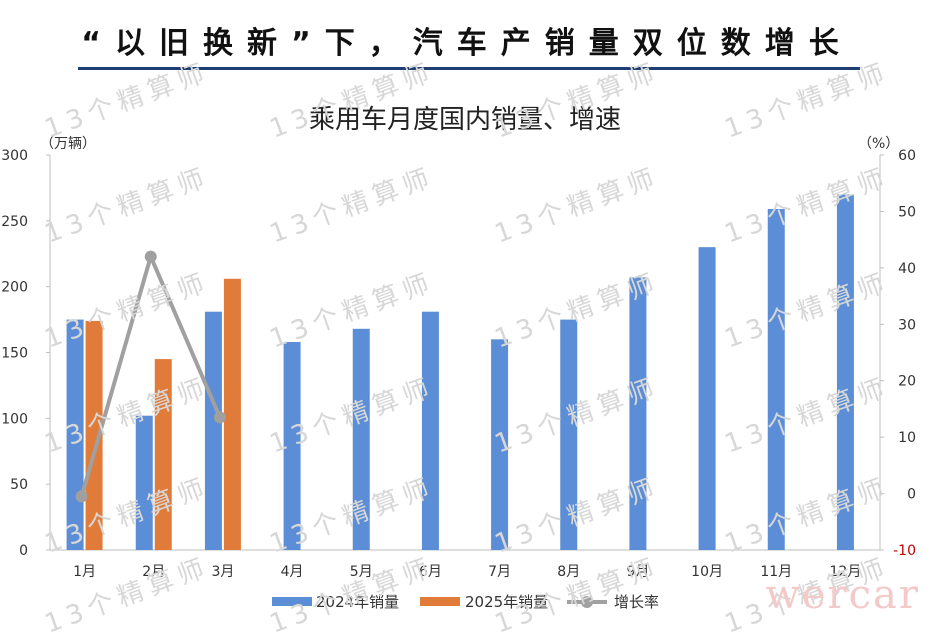 The width and height of the screenshot is (934, 641). What do you see at coordinates (911, 495) in the screenshot?
I see `y-right-tick-label: 0` at bounding box center [911, 495].